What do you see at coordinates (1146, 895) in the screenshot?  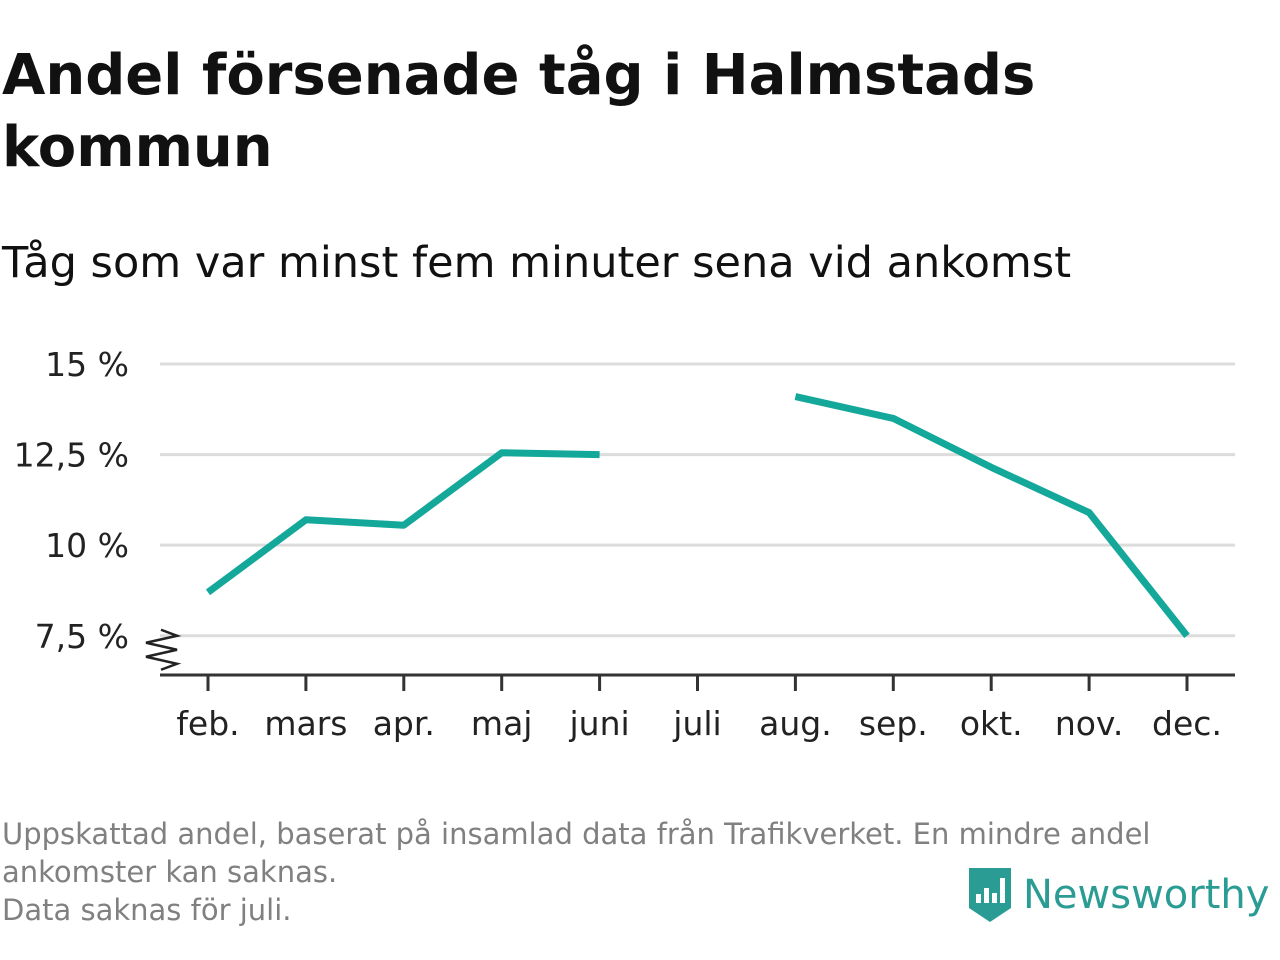 I see `newsworthy-logo-text: Newsworthy` at bounding box center [1146, 895].